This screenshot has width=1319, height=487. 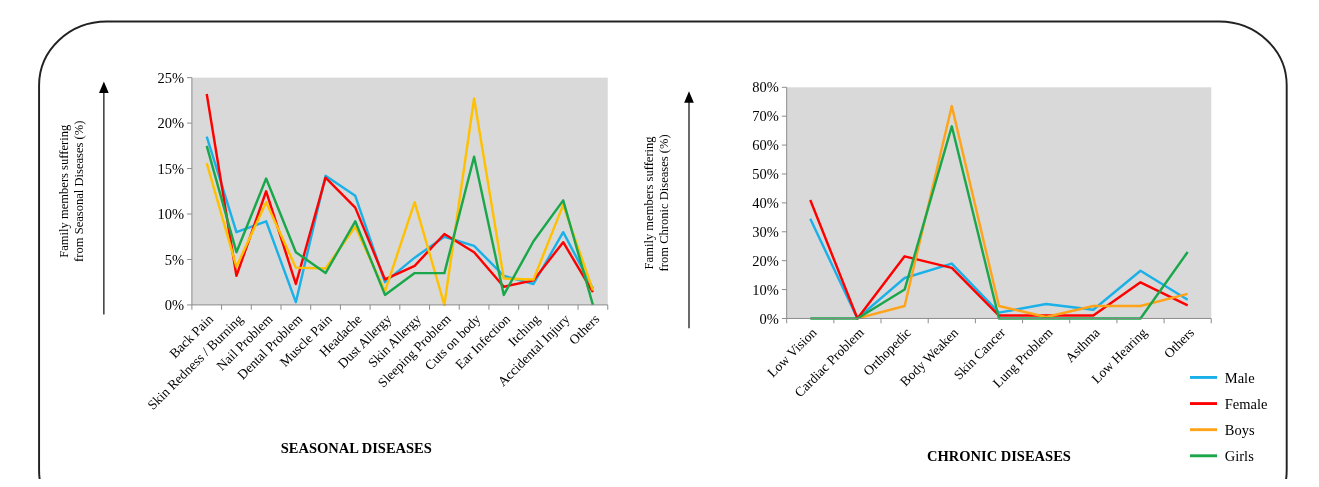 I want to click on x-axis-title: CHRONIC DISEASES, so click(x=999, y=455).